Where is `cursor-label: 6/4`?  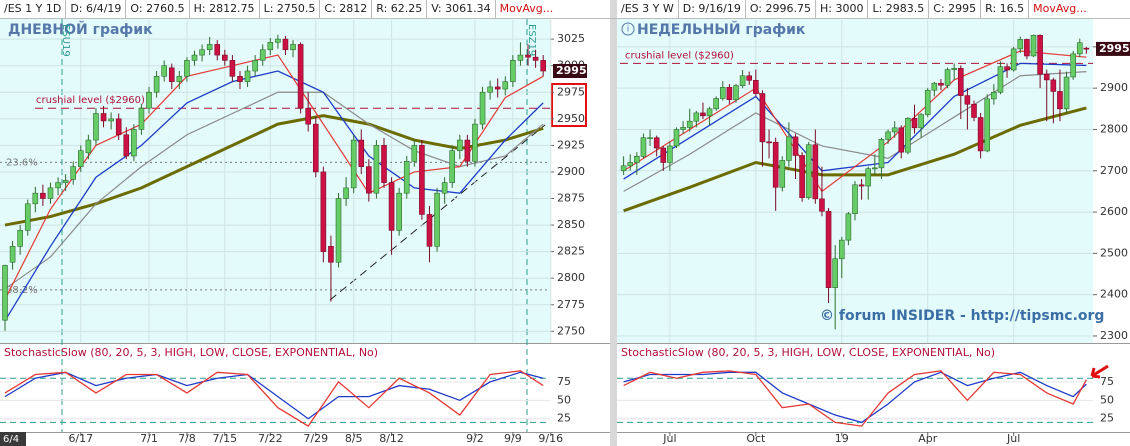
cursor-label: 6/4 is located at coordinates (11, 439).